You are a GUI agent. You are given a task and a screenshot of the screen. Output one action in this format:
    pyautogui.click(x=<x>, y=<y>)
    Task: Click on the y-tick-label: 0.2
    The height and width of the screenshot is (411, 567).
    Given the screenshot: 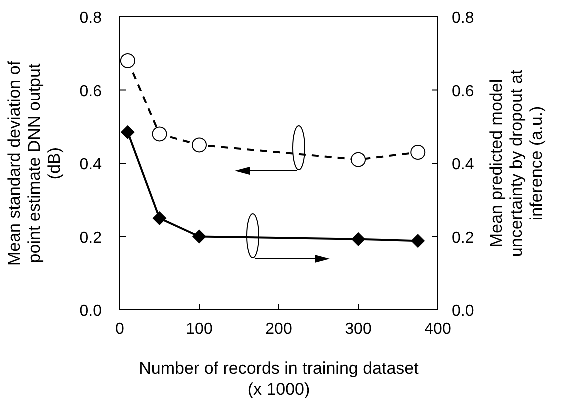 What is the action you would take?
    pyautogui.click(x=91, y=238)
    